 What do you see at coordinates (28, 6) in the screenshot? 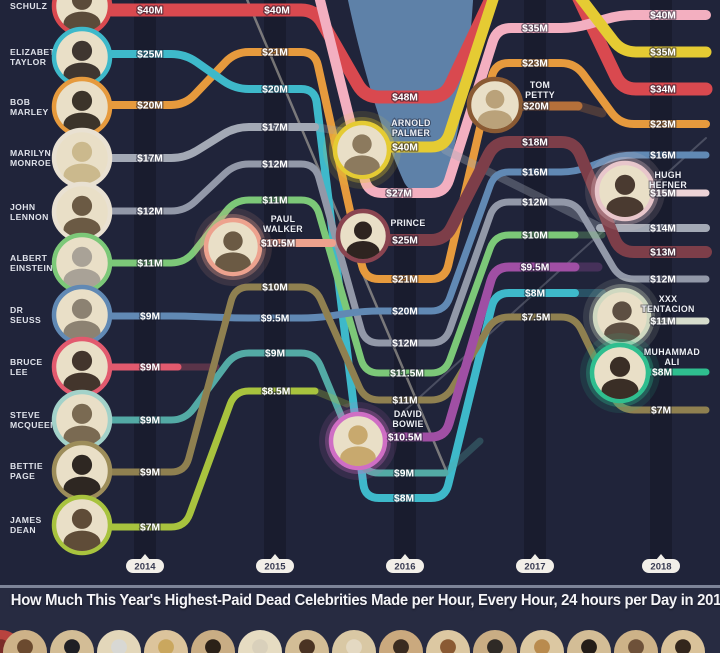
I see `roster-name-0: SCHULZ` at bounding box center [28, 6].